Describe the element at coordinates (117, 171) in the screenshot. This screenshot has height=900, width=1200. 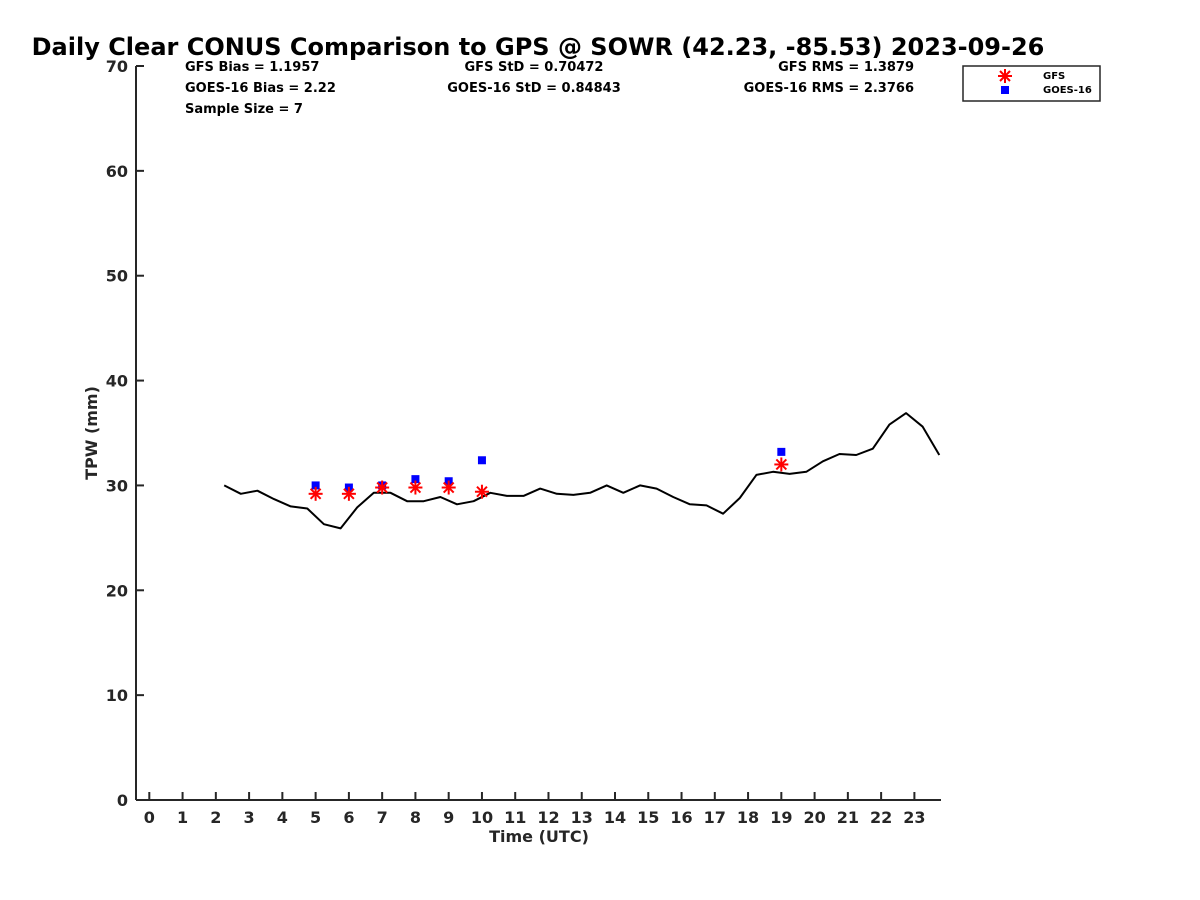
I see `y-tick-label: 60` at that location.